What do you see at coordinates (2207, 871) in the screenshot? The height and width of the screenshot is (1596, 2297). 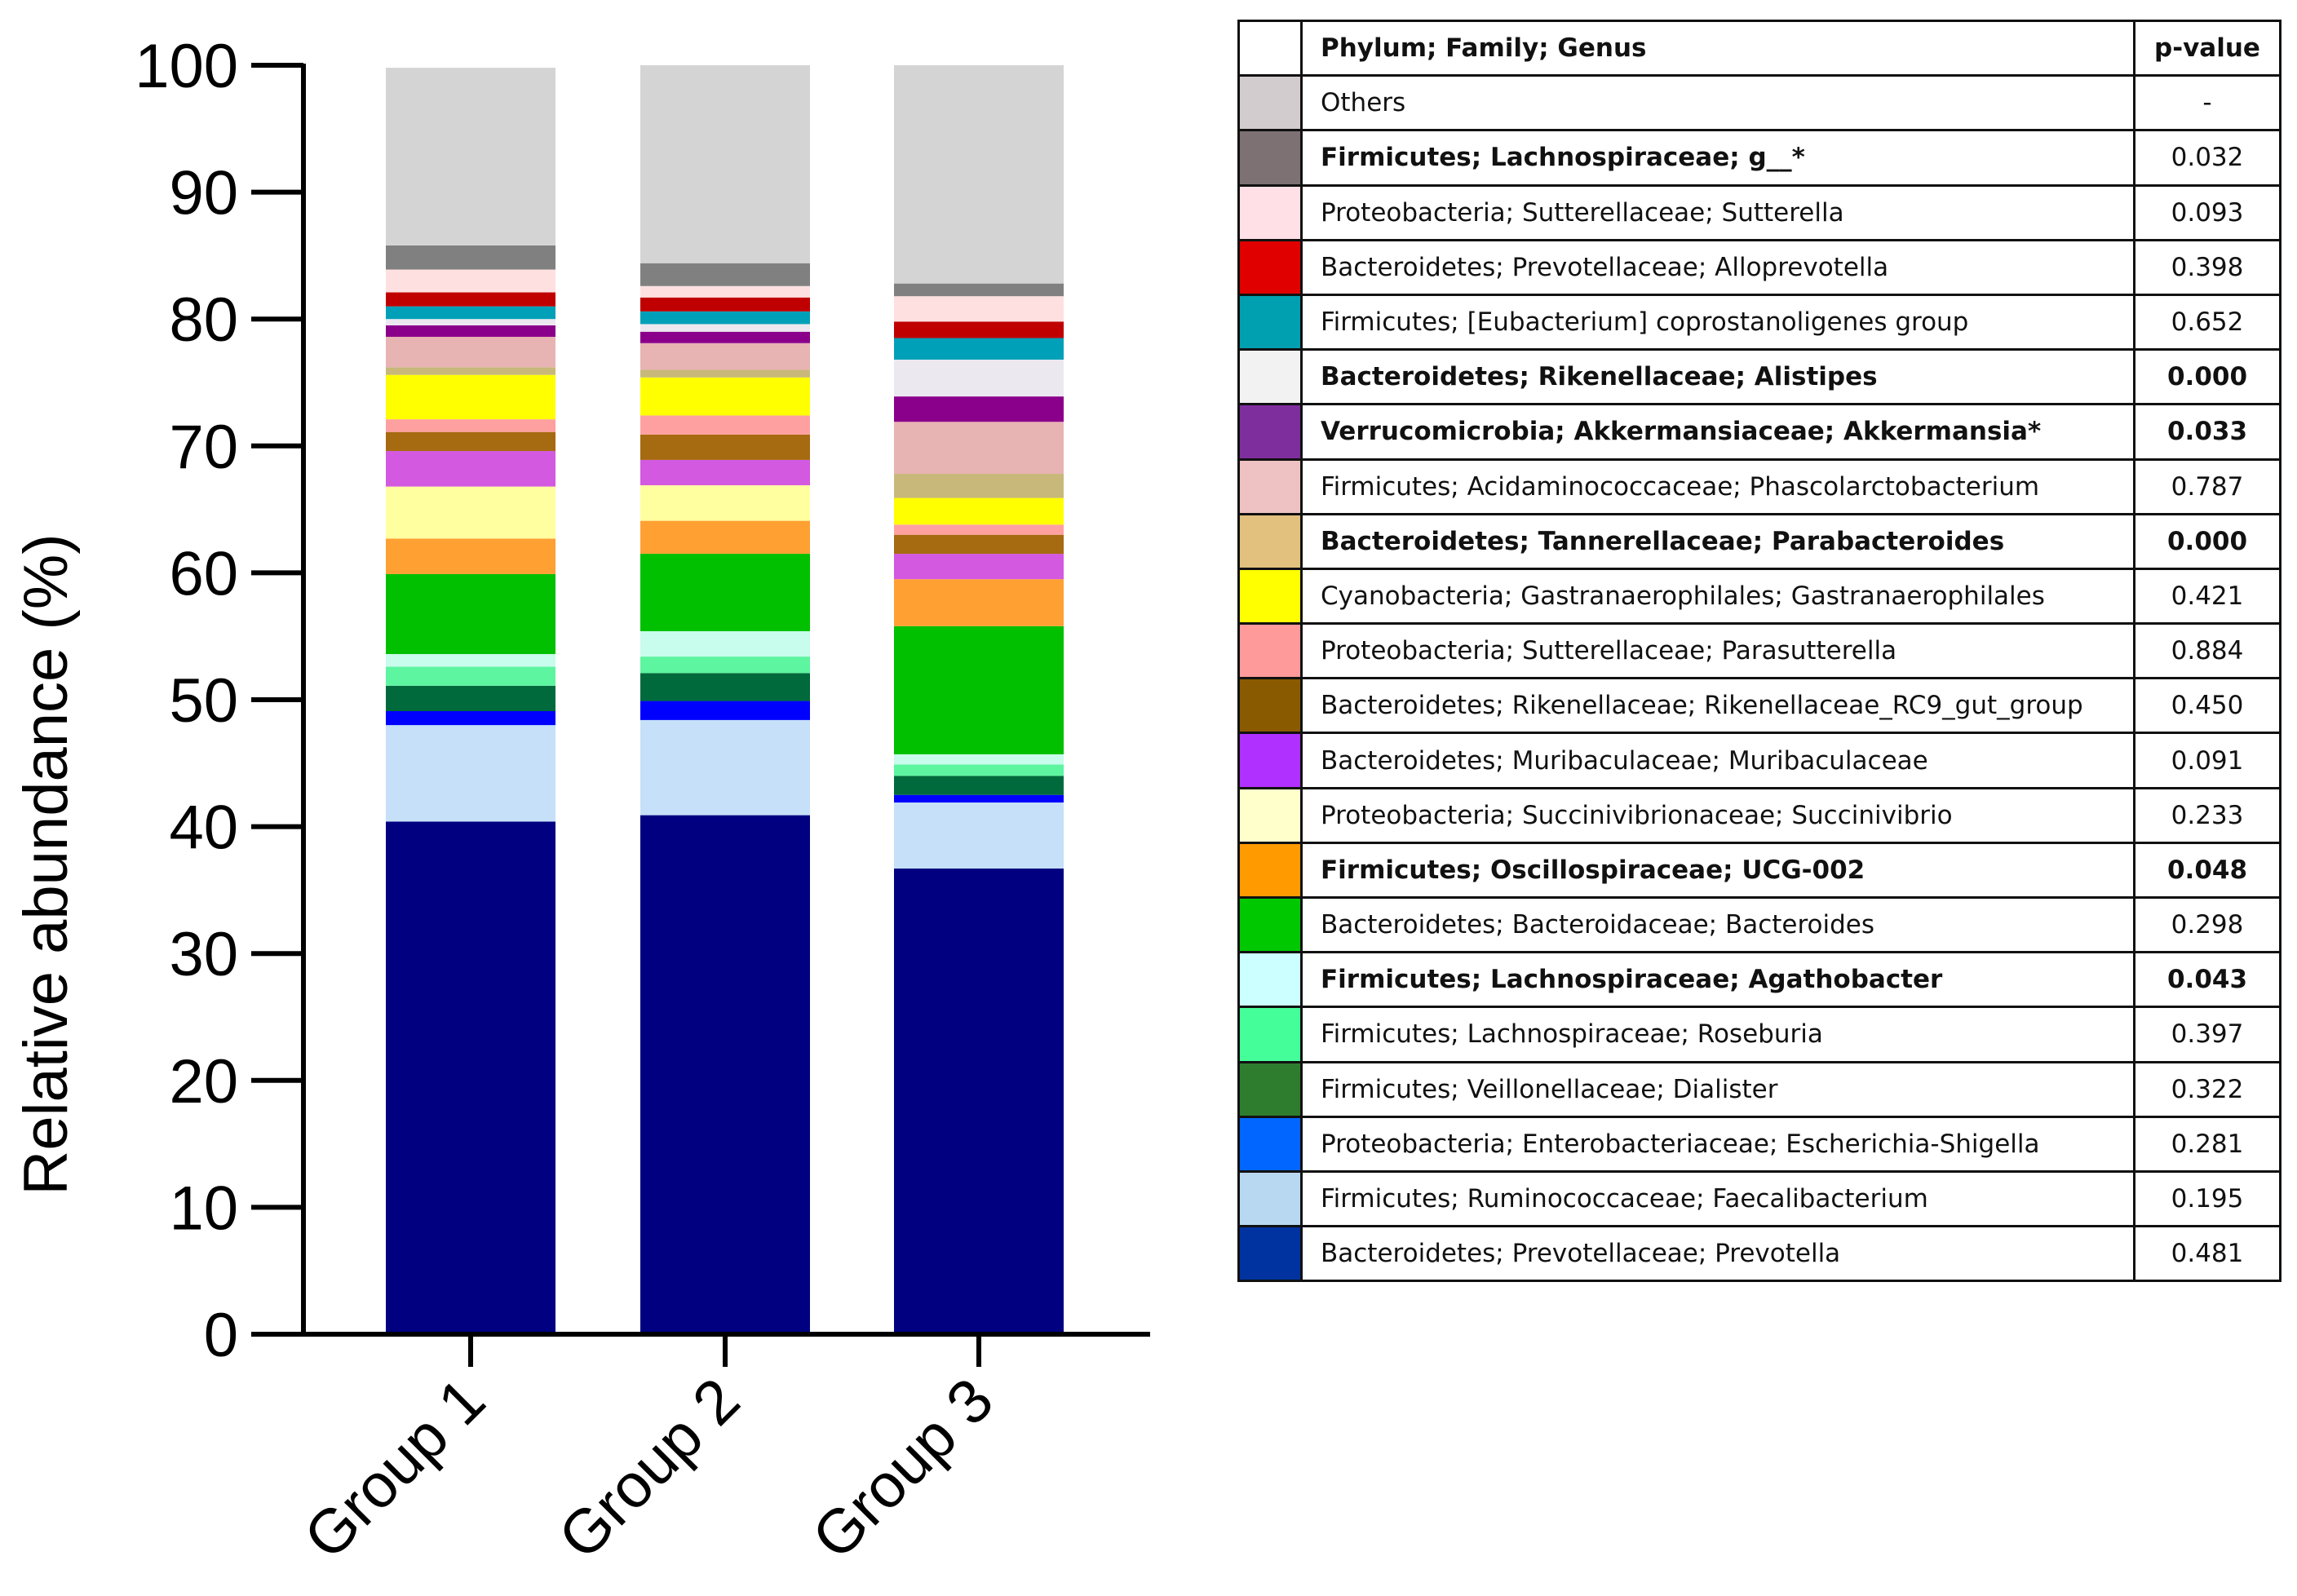 I see `legend-pvalue: 0.048` at bounding box center [2207, 871].